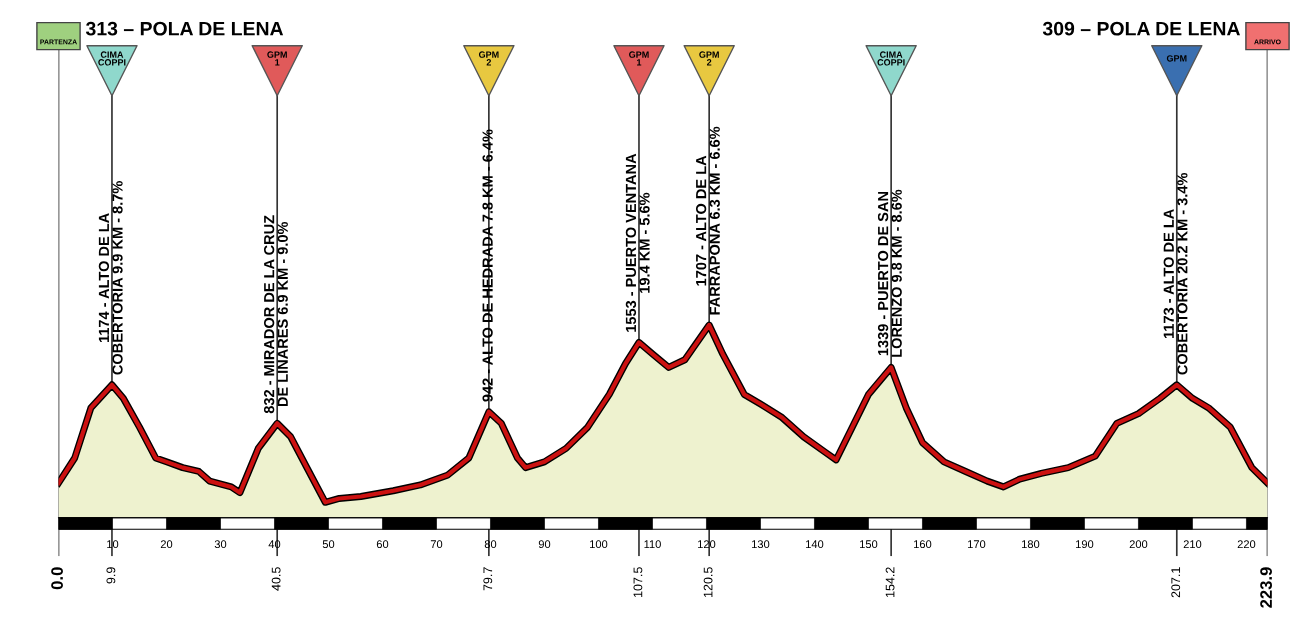  What do you see at coordinates (1138, 544) in the screenshot?
I see `x-tick-label: 200` at bounding box center [1138, 544].